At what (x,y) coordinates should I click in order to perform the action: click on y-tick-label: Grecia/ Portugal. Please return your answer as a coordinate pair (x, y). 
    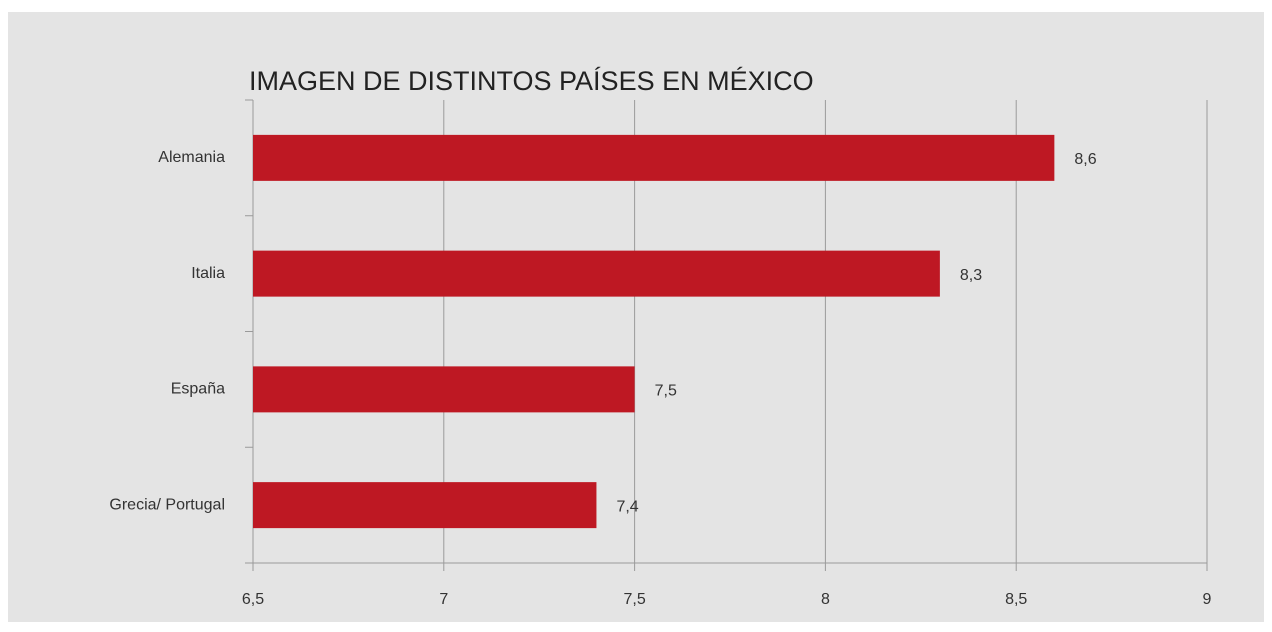
    Looking at the image, I should click on (167, 504).